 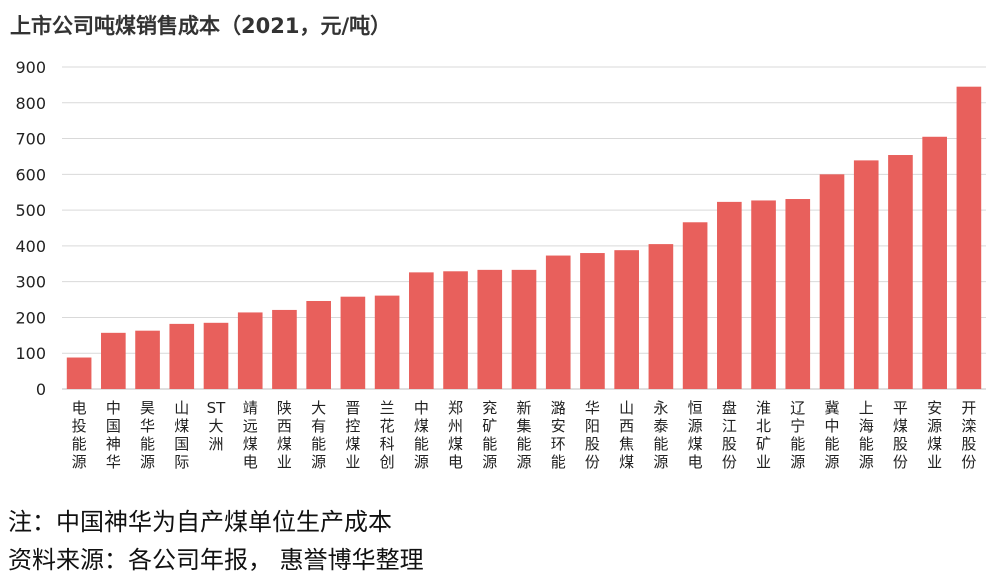 What do you see at coordinates (250, 435) in the screenshot?
I see `x-tick-label: 靖远煤电` at bounding box center [250, 435].